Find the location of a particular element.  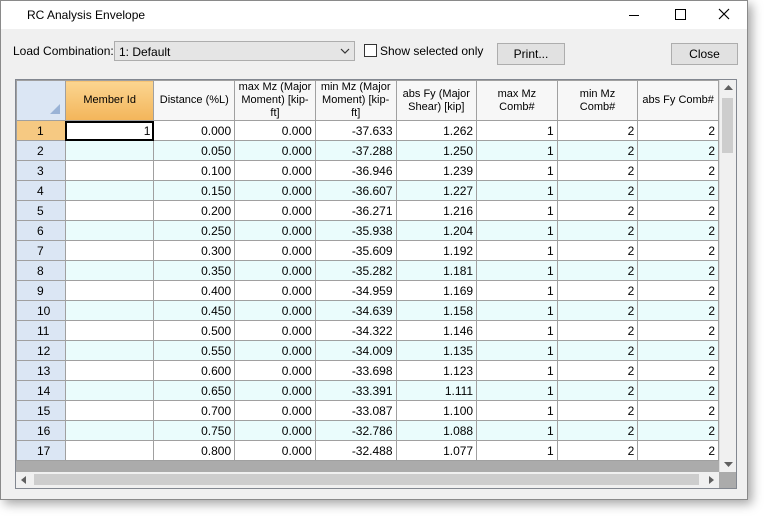

row-header: 10 is located at coordinates (41, 310).